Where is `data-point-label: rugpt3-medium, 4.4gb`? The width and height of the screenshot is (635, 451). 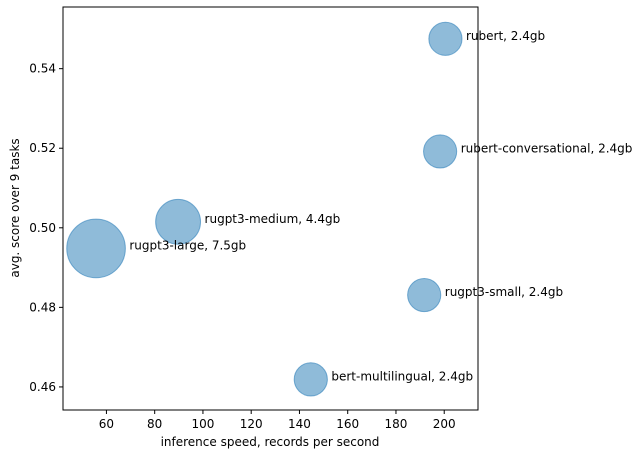
data-point-label: rugpt3-medium, 4.4gb is located at coordinates (273, 219).